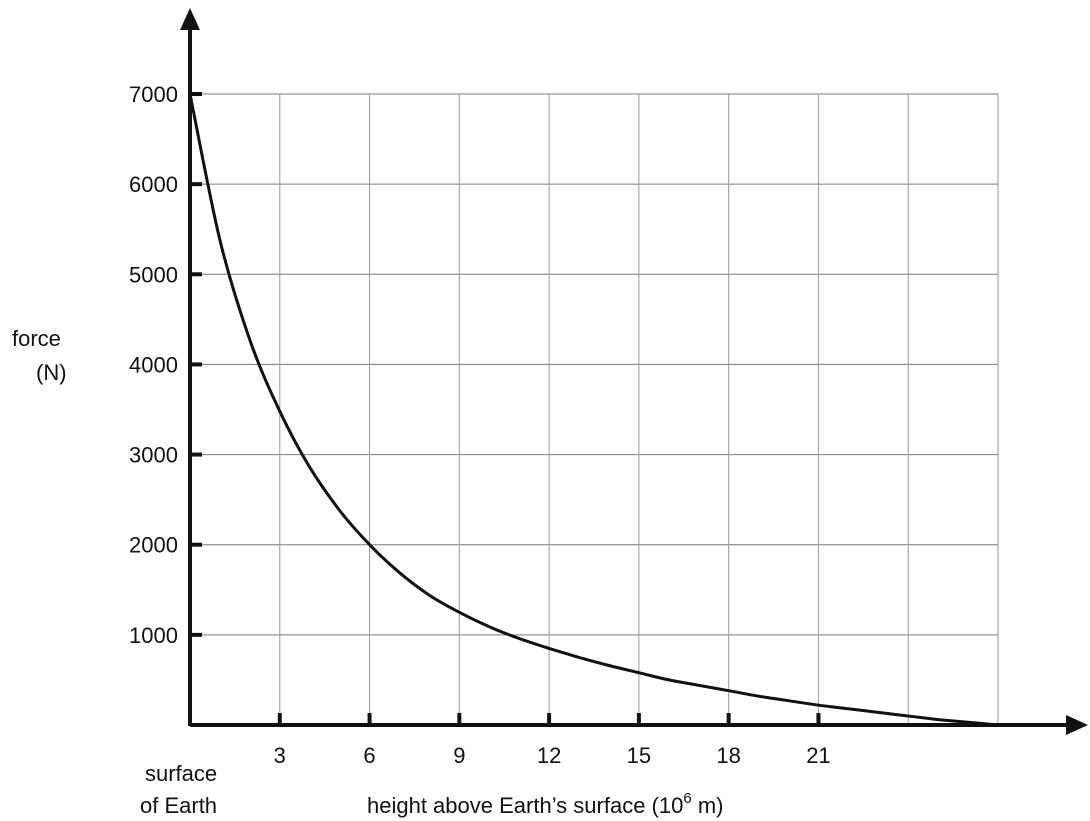 This screenshot has height=821, width=1090. What do you see at coordinates (818, 755) in the screenshot?
I see `x-tick-label-21: 21` at bounding box center [818, 755].